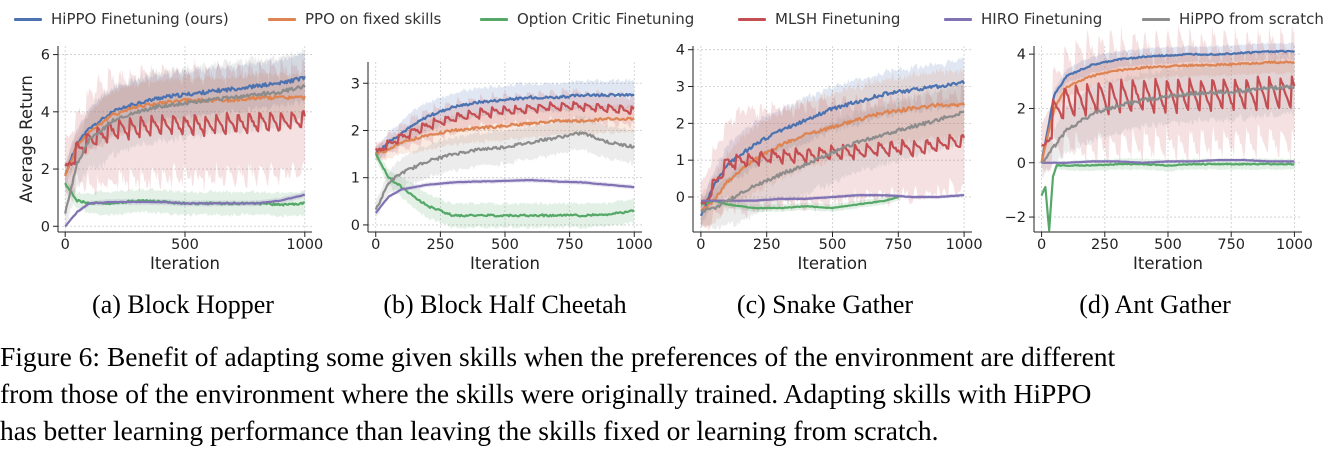  What do you see at coordinates (606, 19) in the screenshot?
I see `legend-label: Option Critic Finetuning` at bounding box center [606, 19].